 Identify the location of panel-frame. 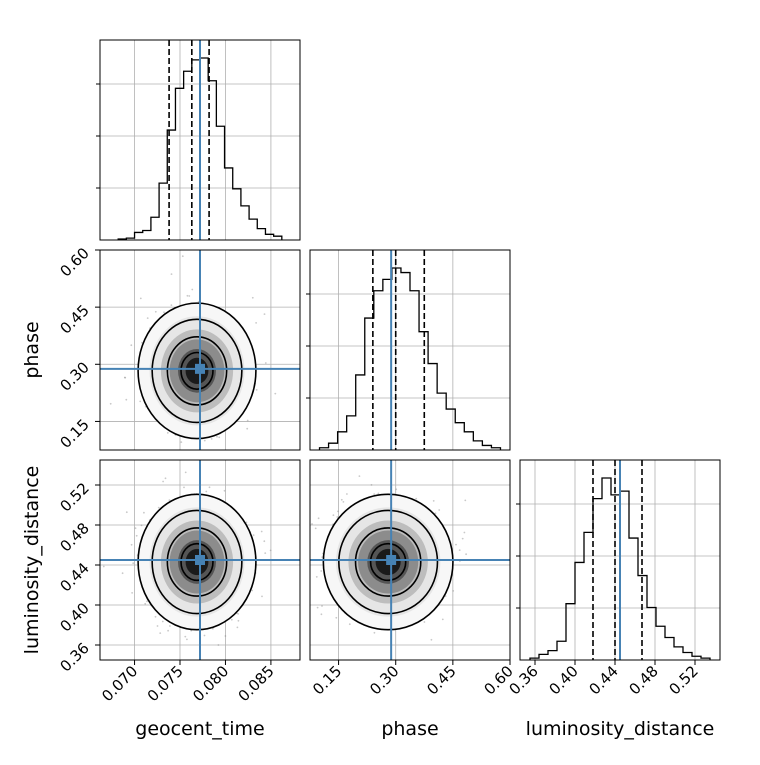
(410, 560).